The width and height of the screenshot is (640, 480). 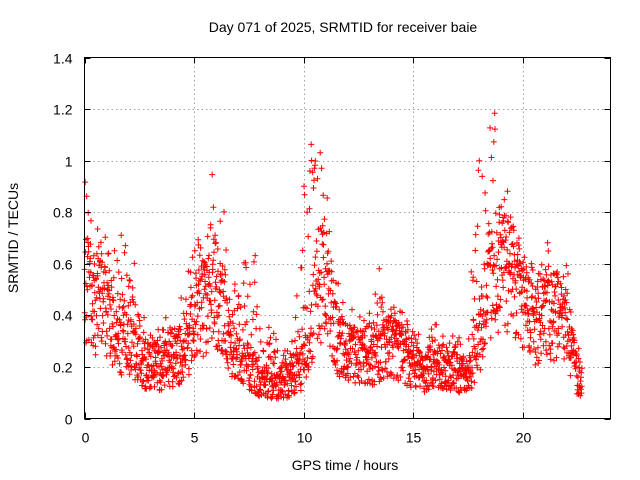 I want to click on x-tick-label: 5, so click(x=195, y=438).